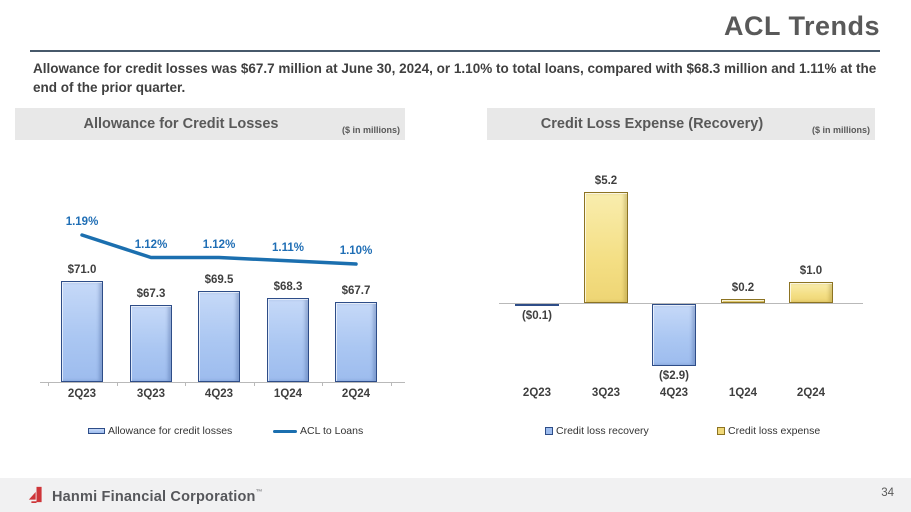  What do you see at coordinates (602, 431) in the screenshot?
I see `legend-label: Credit loss recovery` at bounding box center [602, 431].